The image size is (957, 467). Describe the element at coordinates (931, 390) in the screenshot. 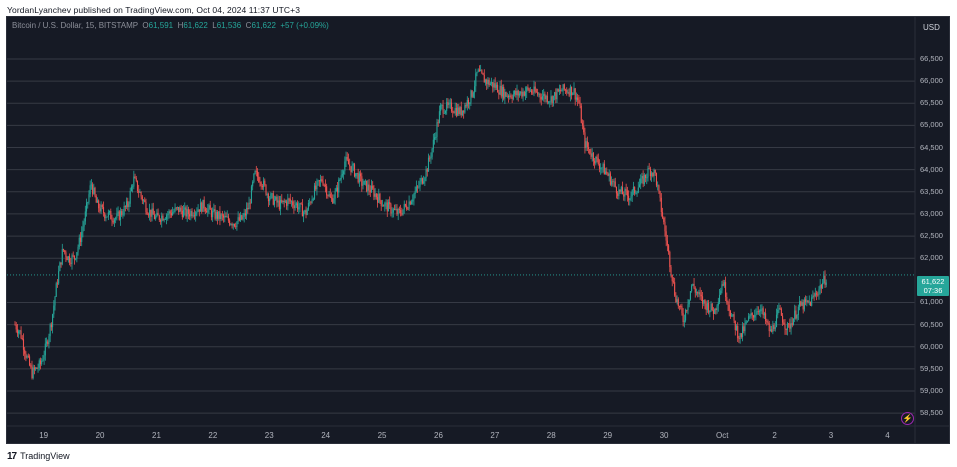

I see `price-tick-label: 59,000` at that location.